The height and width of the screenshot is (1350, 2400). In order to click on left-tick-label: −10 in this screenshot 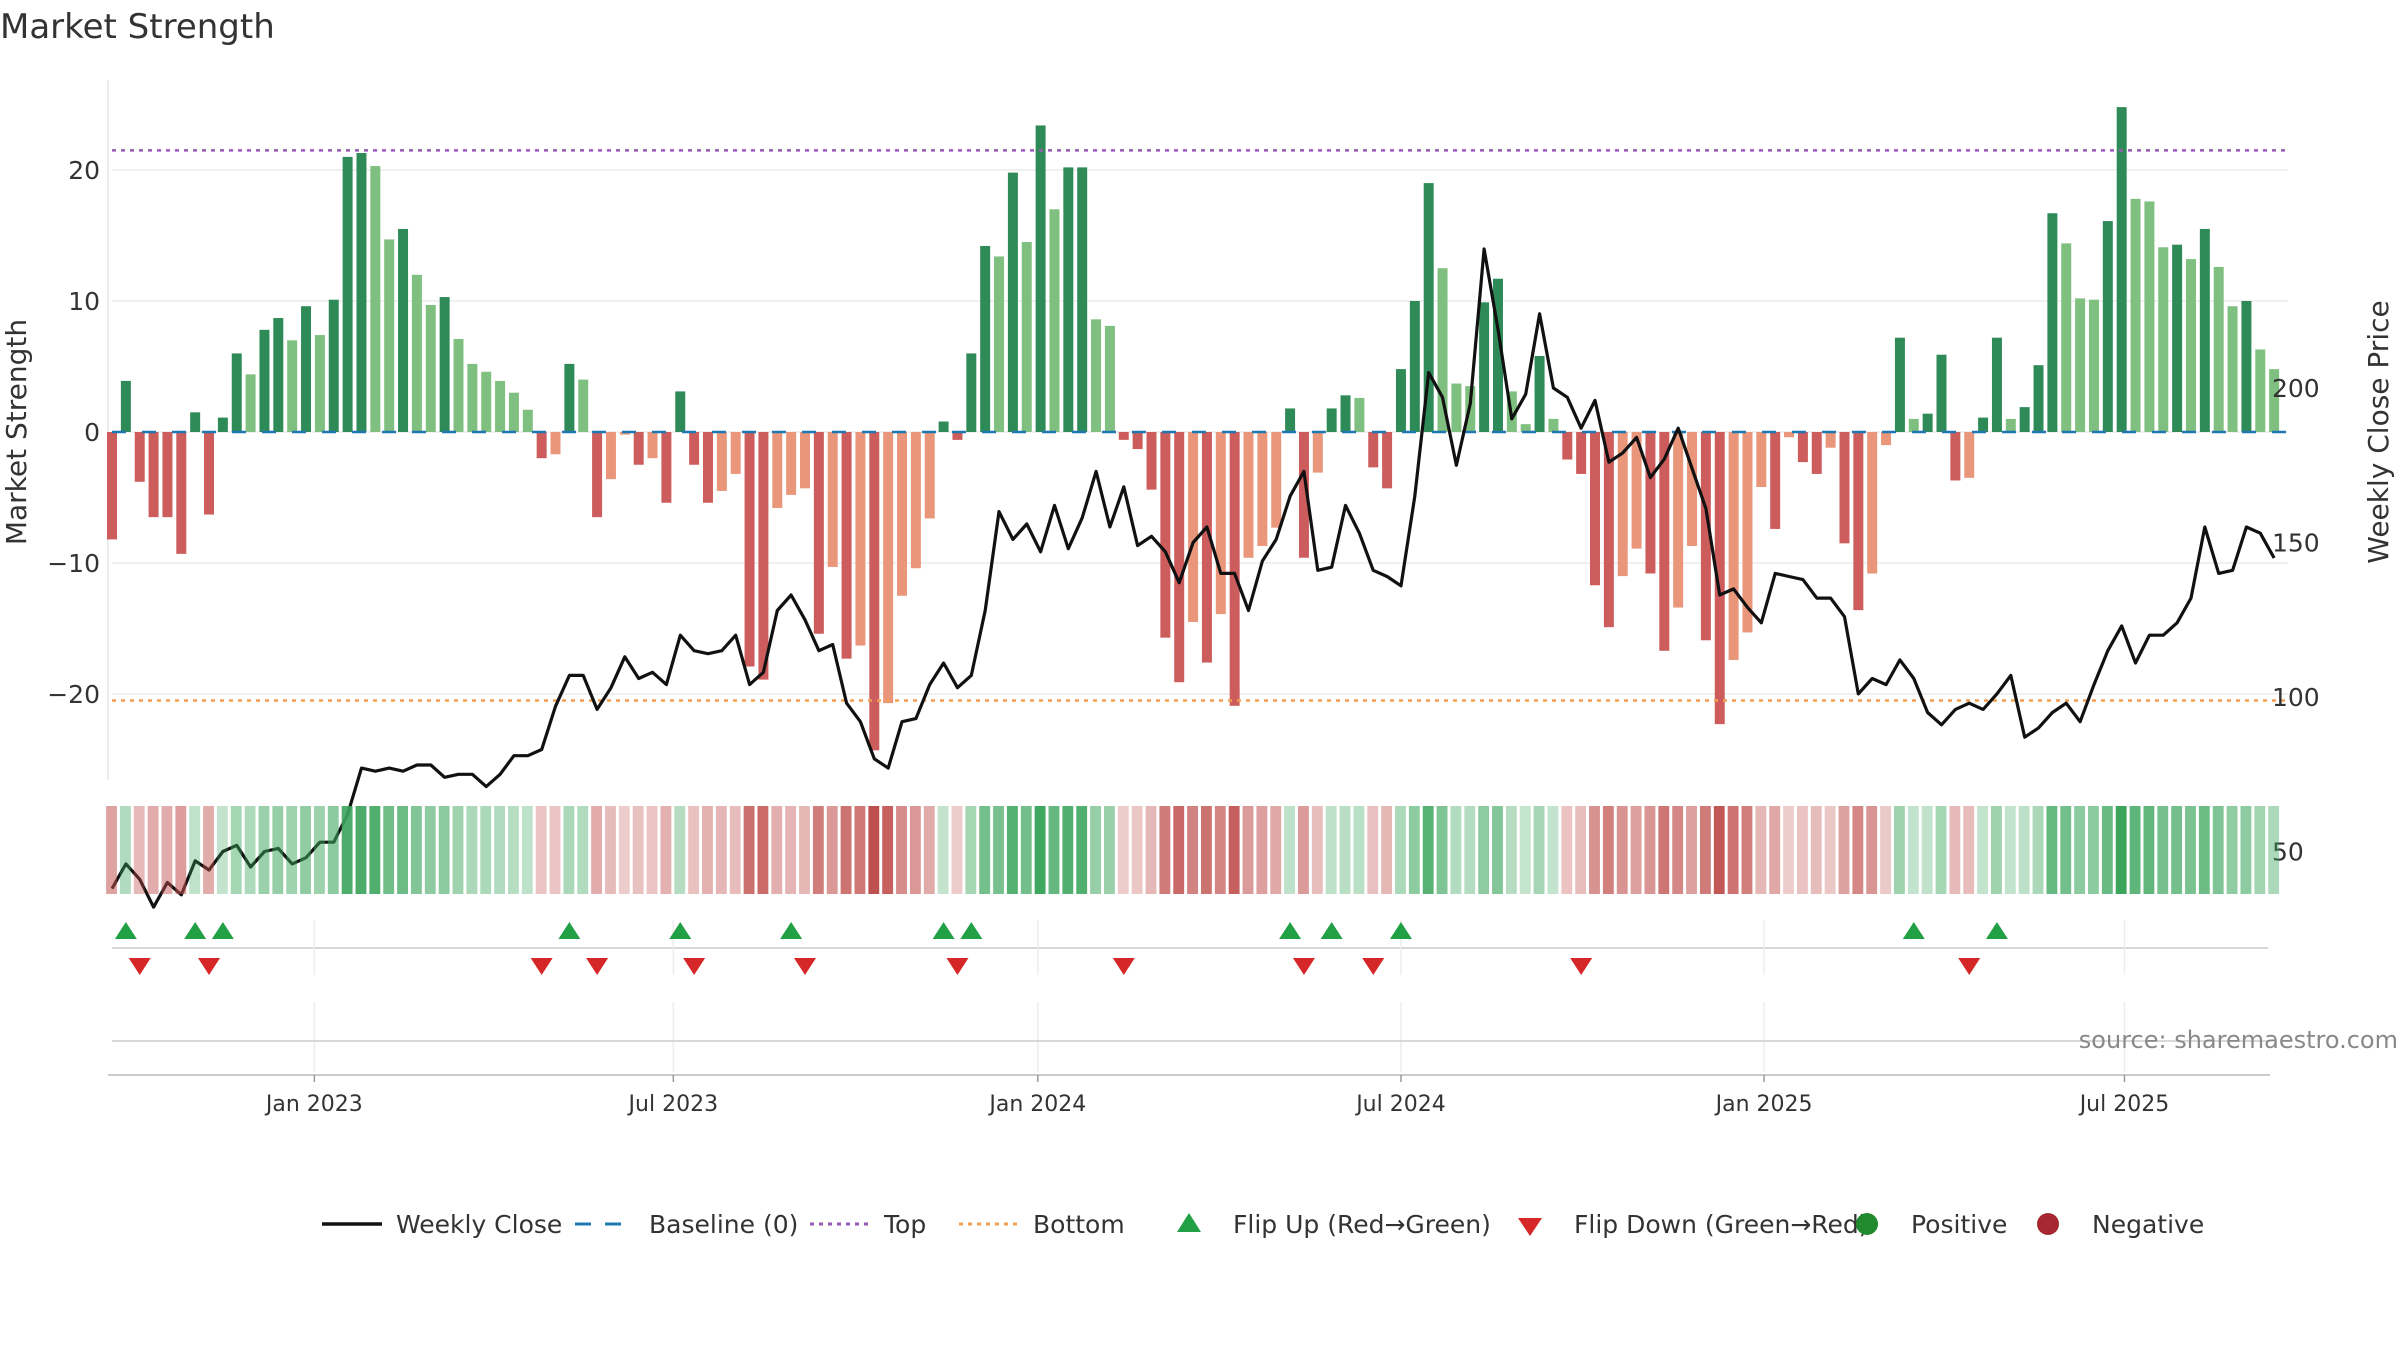, I will do `click(73, 563)`.